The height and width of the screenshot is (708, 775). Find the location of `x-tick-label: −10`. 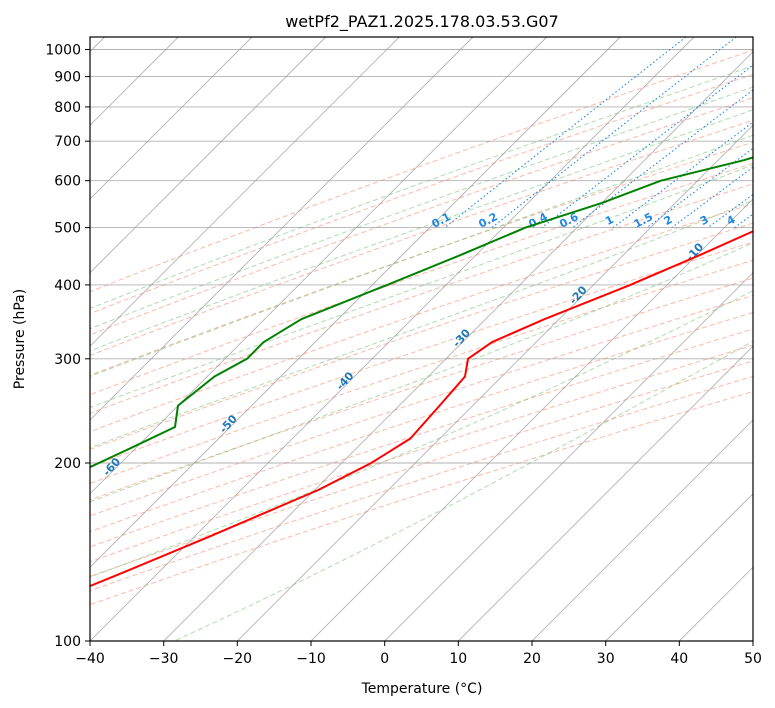

x-tick-label: −10 is located at coordinates (311, 659).